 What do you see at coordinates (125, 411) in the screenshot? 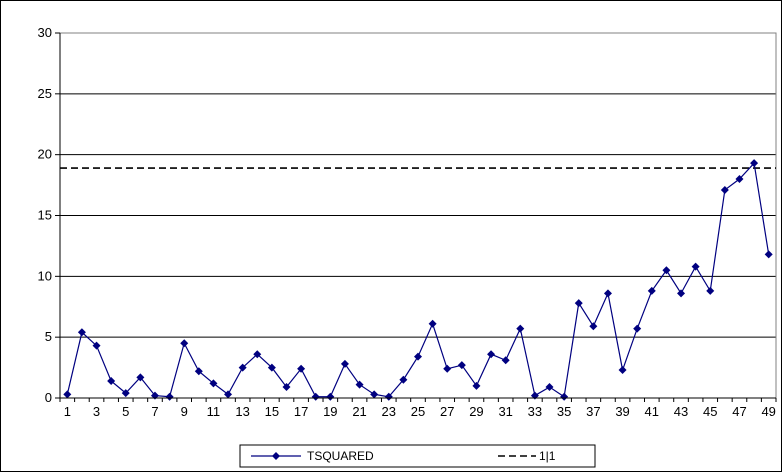
I see `x-tick-label: 5` at bounding box center [125, 411].